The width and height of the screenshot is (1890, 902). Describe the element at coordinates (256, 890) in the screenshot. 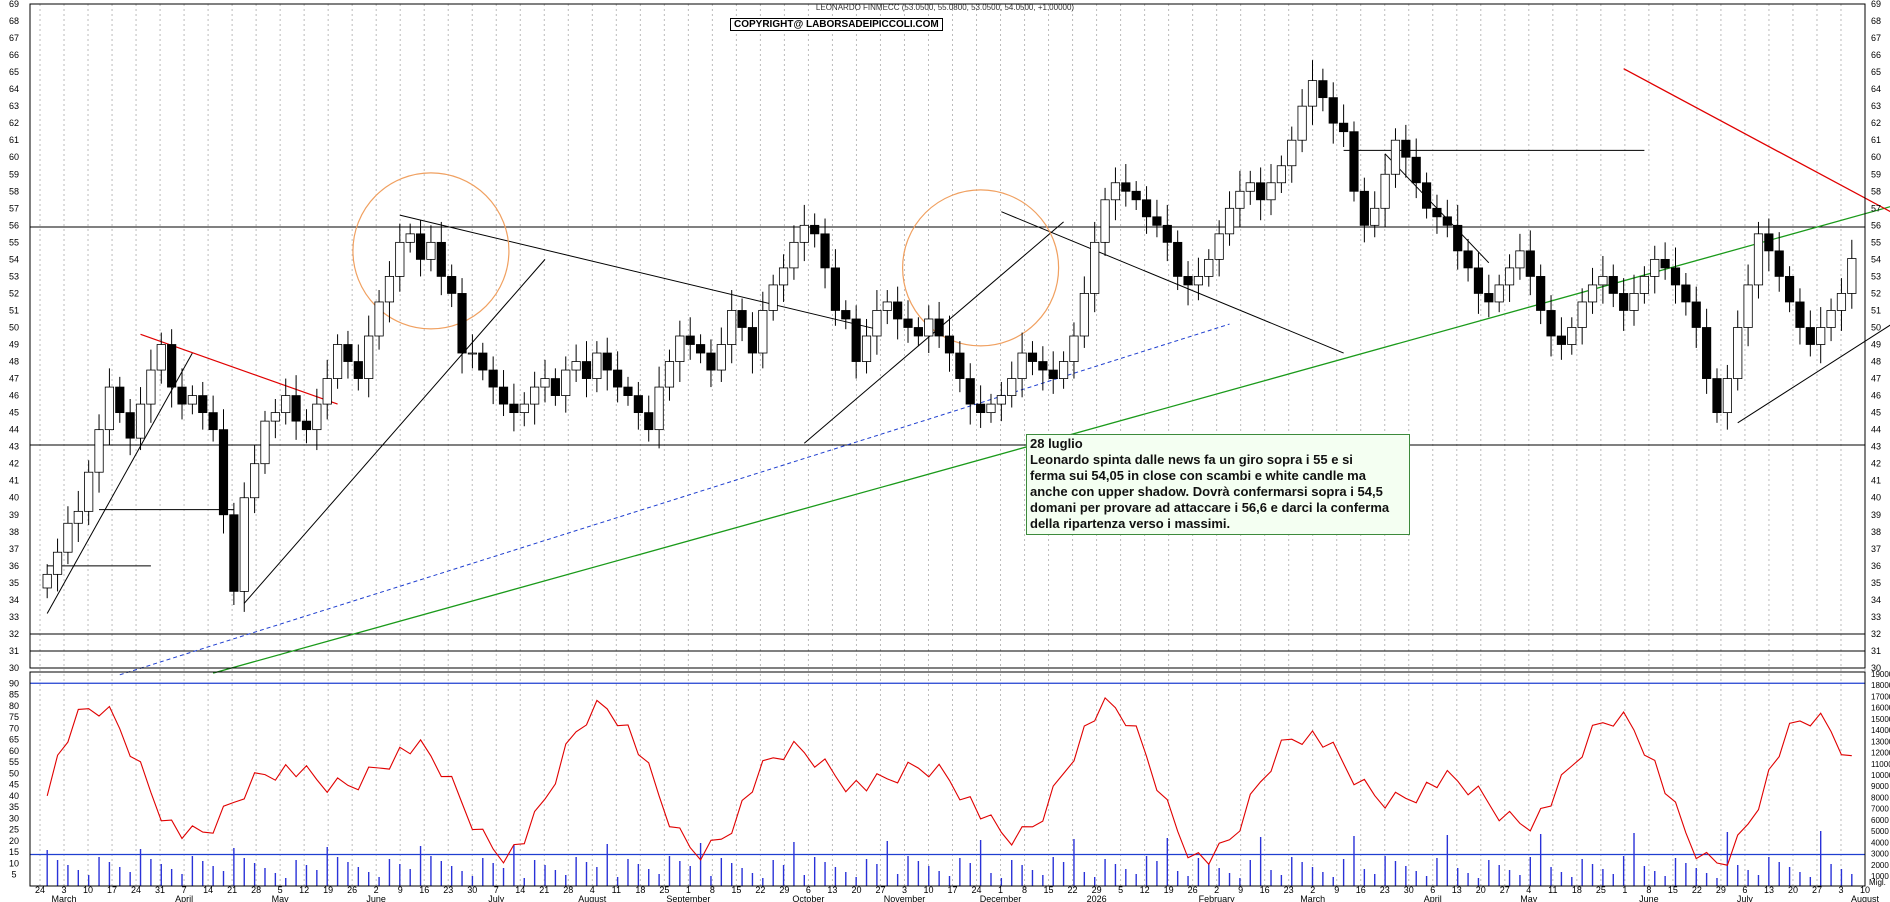

I see `x-tick-label: 28` at that location.